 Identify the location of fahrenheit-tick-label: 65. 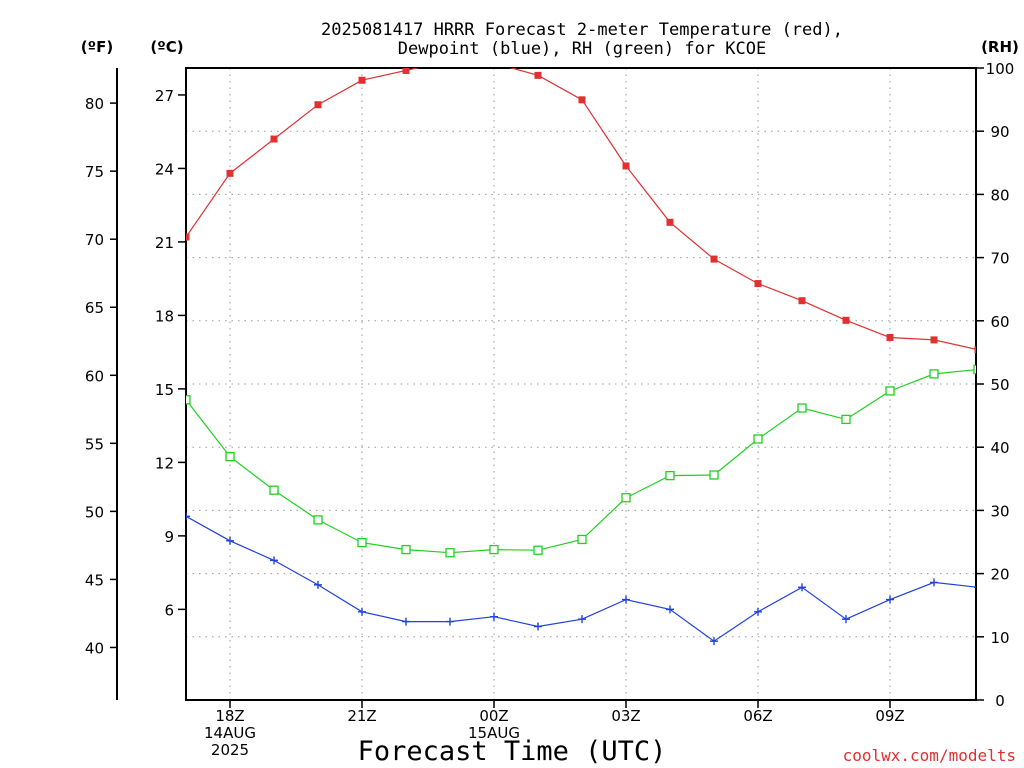
(94, 308).